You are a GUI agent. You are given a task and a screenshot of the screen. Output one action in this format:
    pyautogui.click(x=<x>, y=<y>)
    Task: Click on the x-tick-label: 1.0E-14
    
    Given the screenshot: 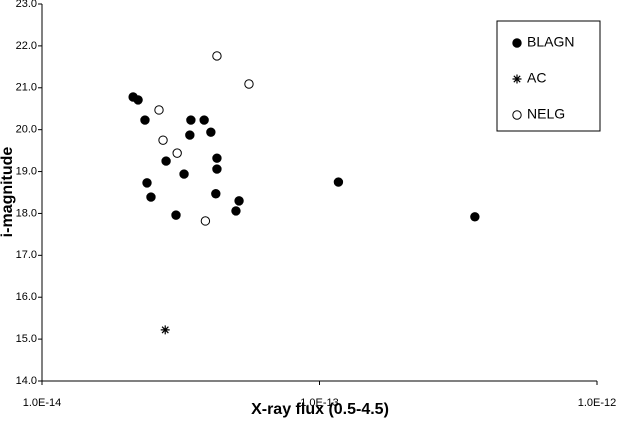 What is the action you would take?
    pyautogui.click(x=42, y=403)
    